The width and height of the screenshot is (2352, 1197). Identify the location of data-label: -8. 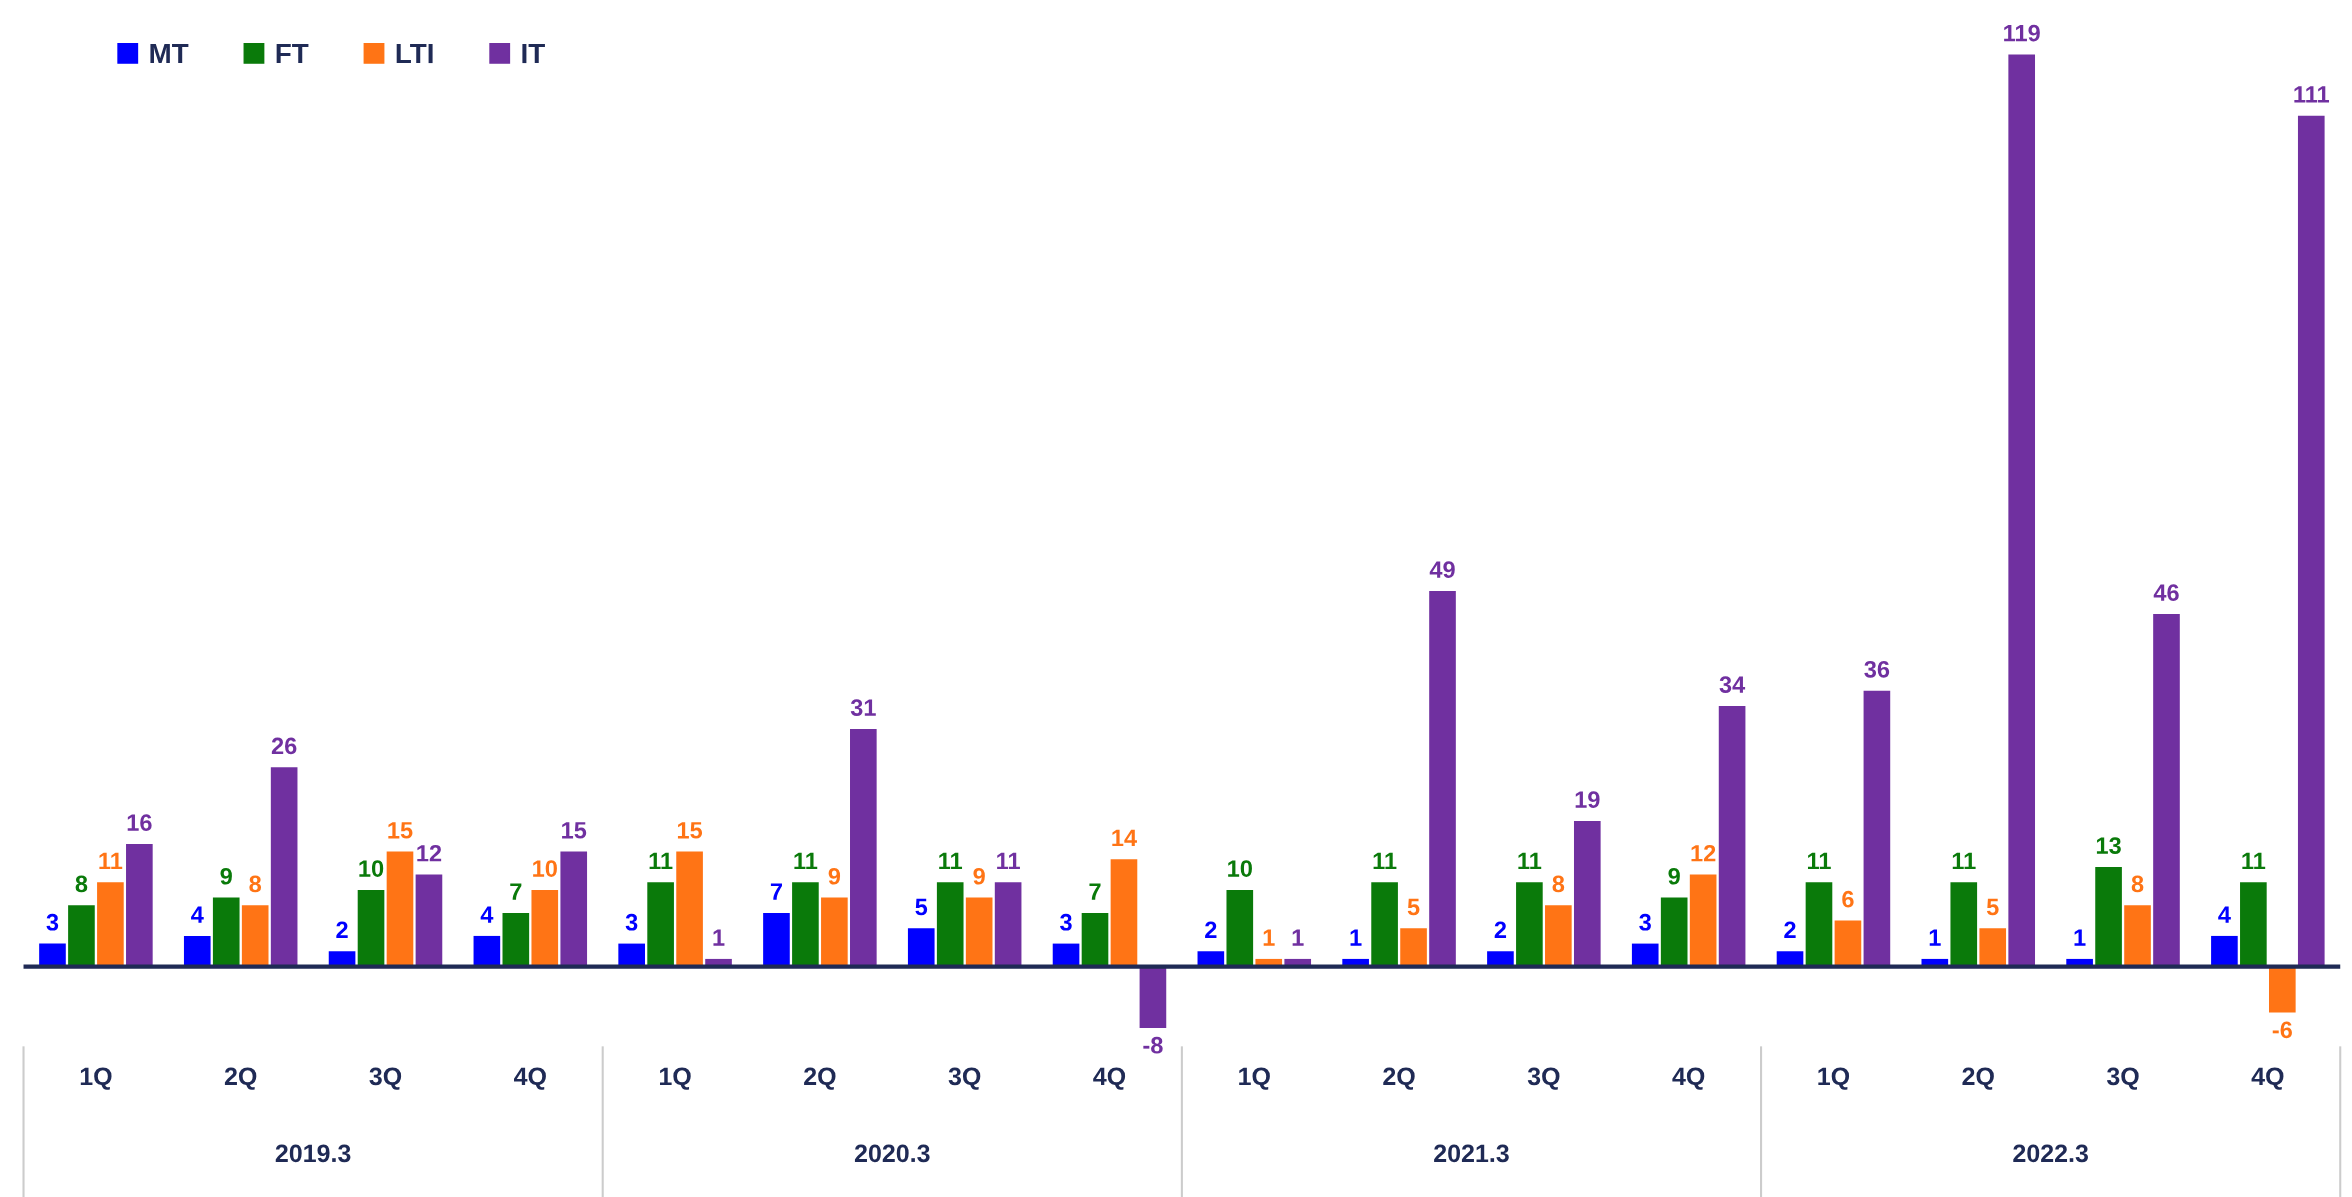
(1153, 1045).